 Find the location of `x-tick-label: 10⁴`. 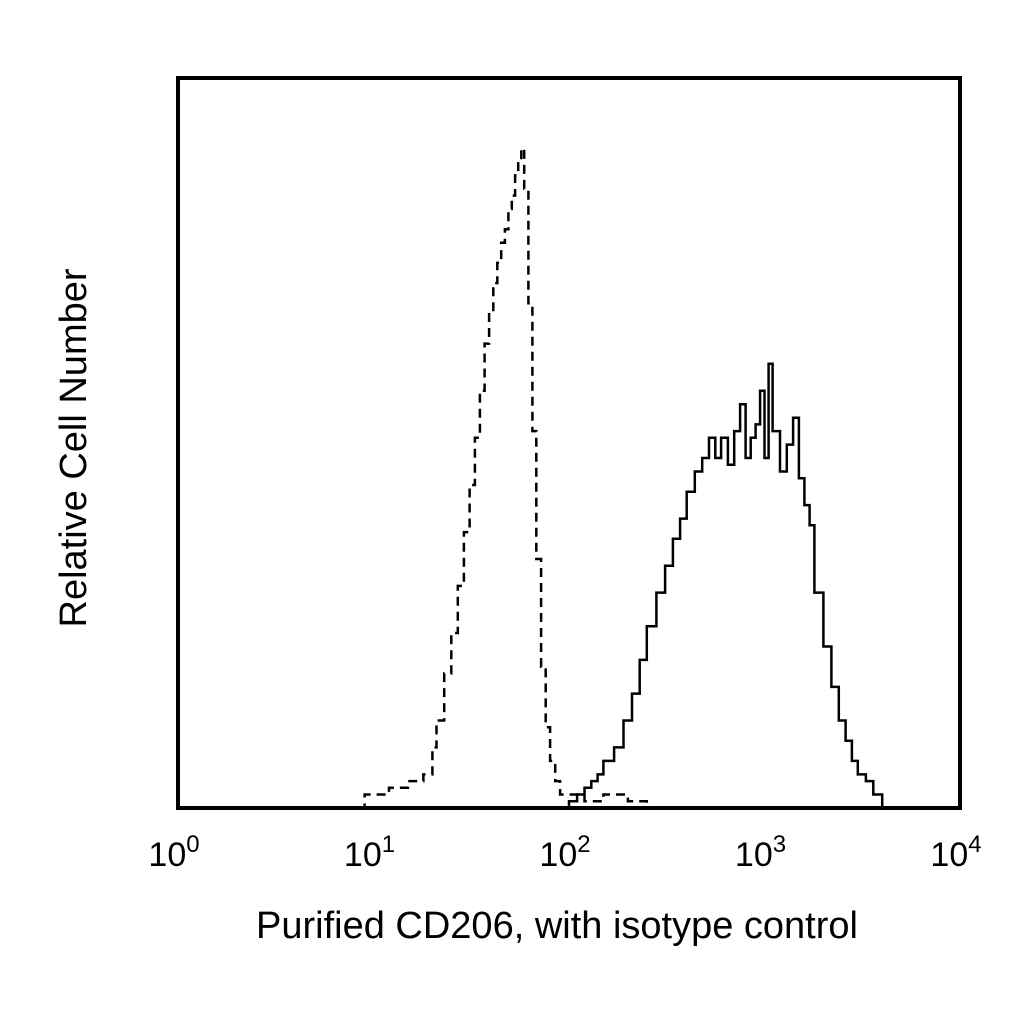

x-tick-label: 10⁴ is located at coordinates (955, 852).